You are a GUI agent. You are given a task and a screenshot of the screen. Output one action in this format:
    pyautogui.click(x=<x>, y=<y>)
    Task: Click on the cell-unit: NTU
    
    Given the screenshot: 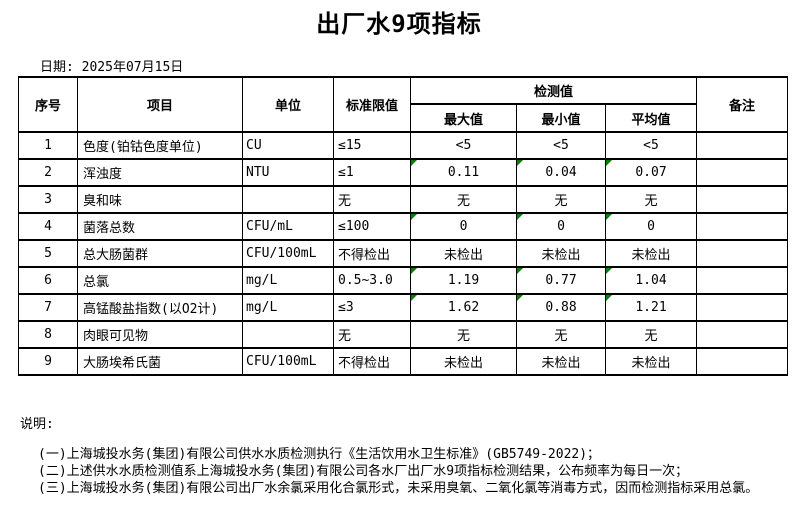 What is the action you would take?
    pyautogui.click(x=288, y=172)
    